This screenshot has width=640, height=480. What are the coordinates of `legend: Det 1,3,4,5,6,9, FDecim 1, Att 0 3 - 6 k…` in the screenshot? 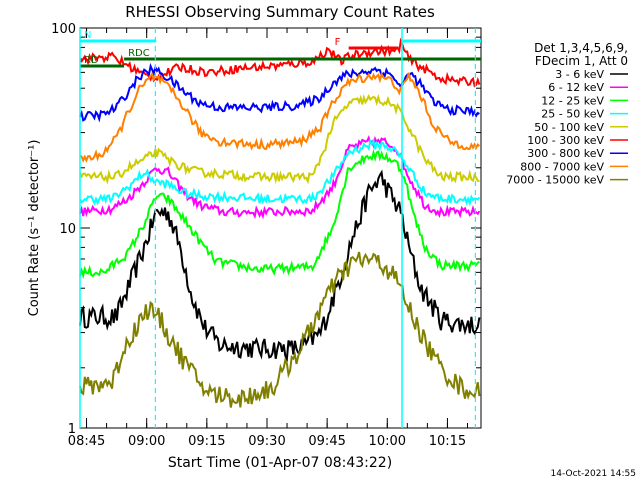 It's located at (567, 114).